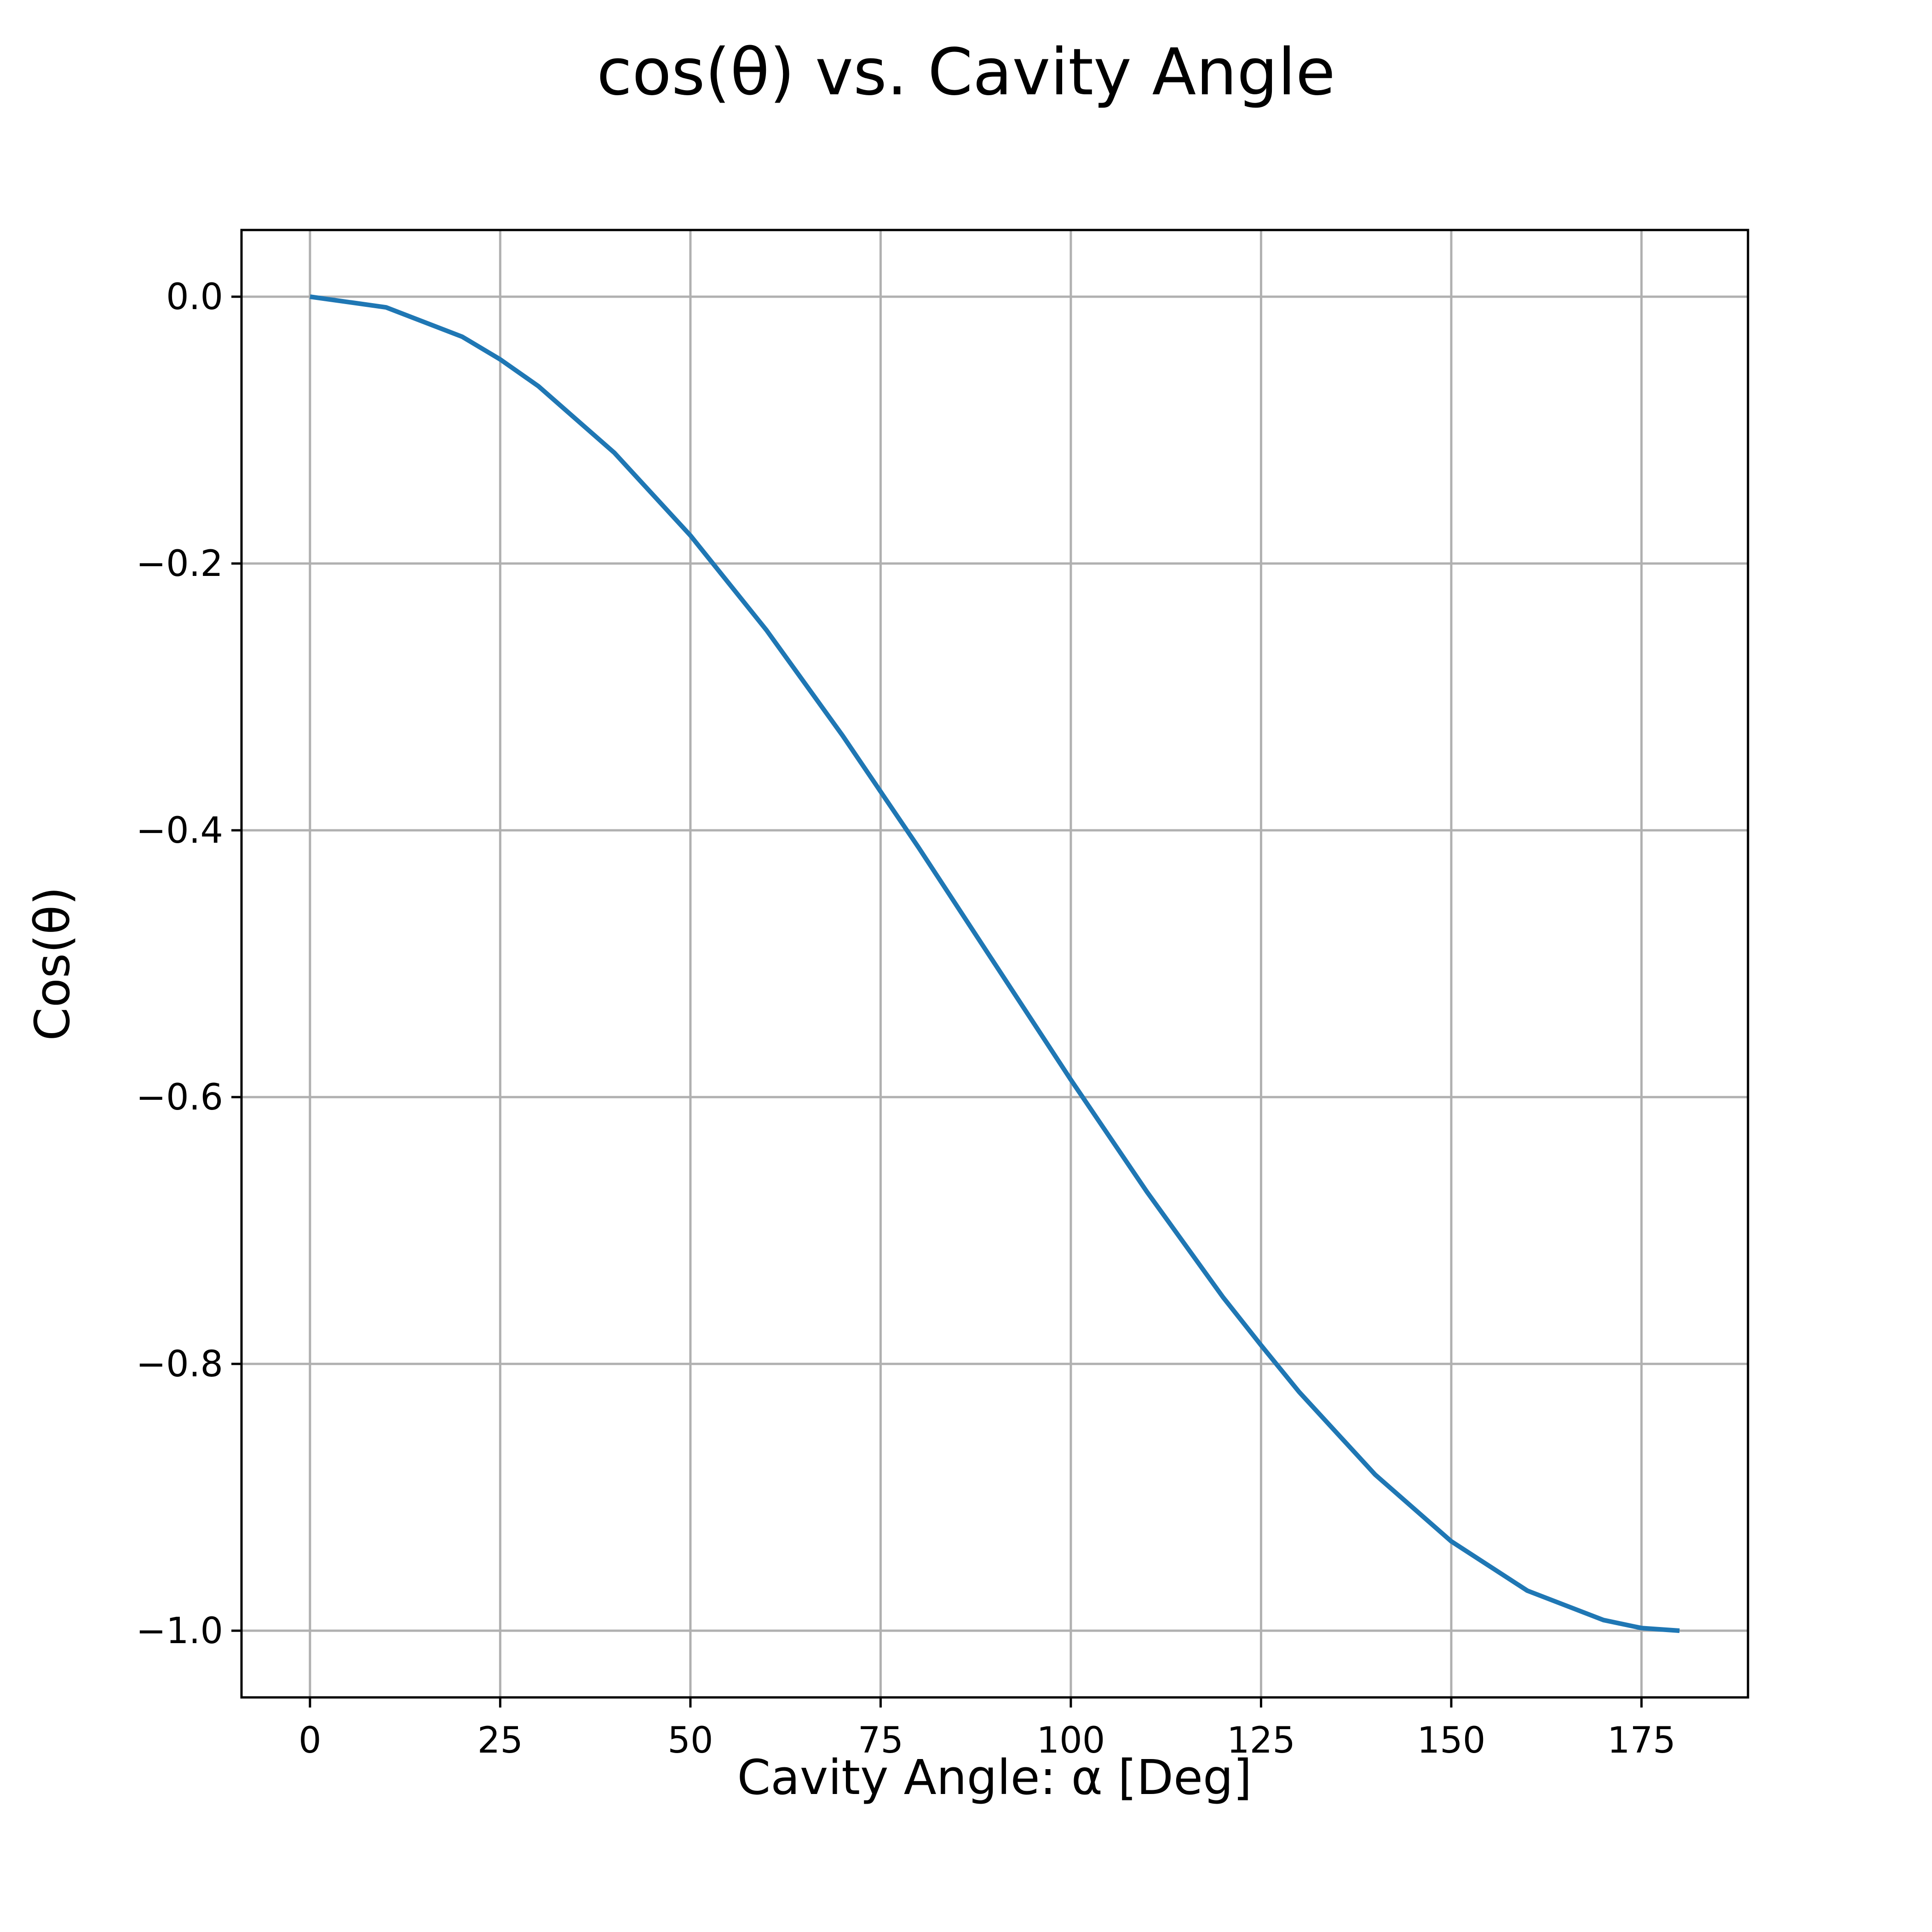 The height and width of the screenshot is (1932, 1932). What do you see at coordinates (179, 1364) in the screenshot?
I see `y-tick-label: −0.8` at bounding box center [179, 1364].